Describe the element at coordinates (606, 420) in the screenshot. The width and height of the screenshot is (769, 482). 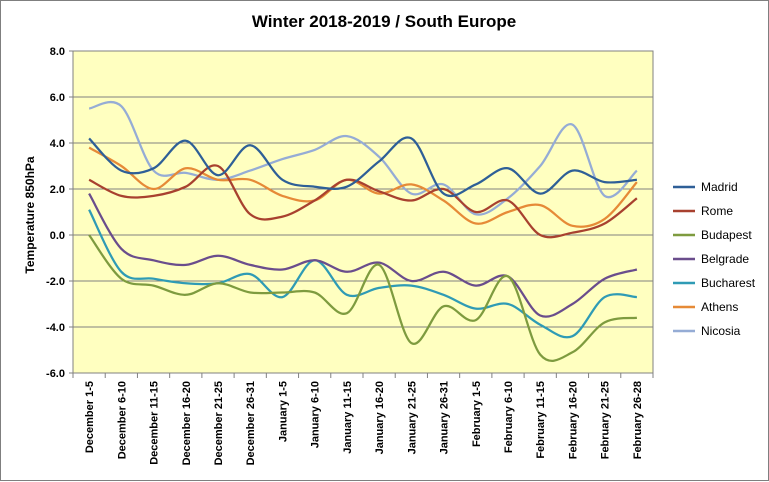
I see `x-tick-label: February 21-25` at that location.